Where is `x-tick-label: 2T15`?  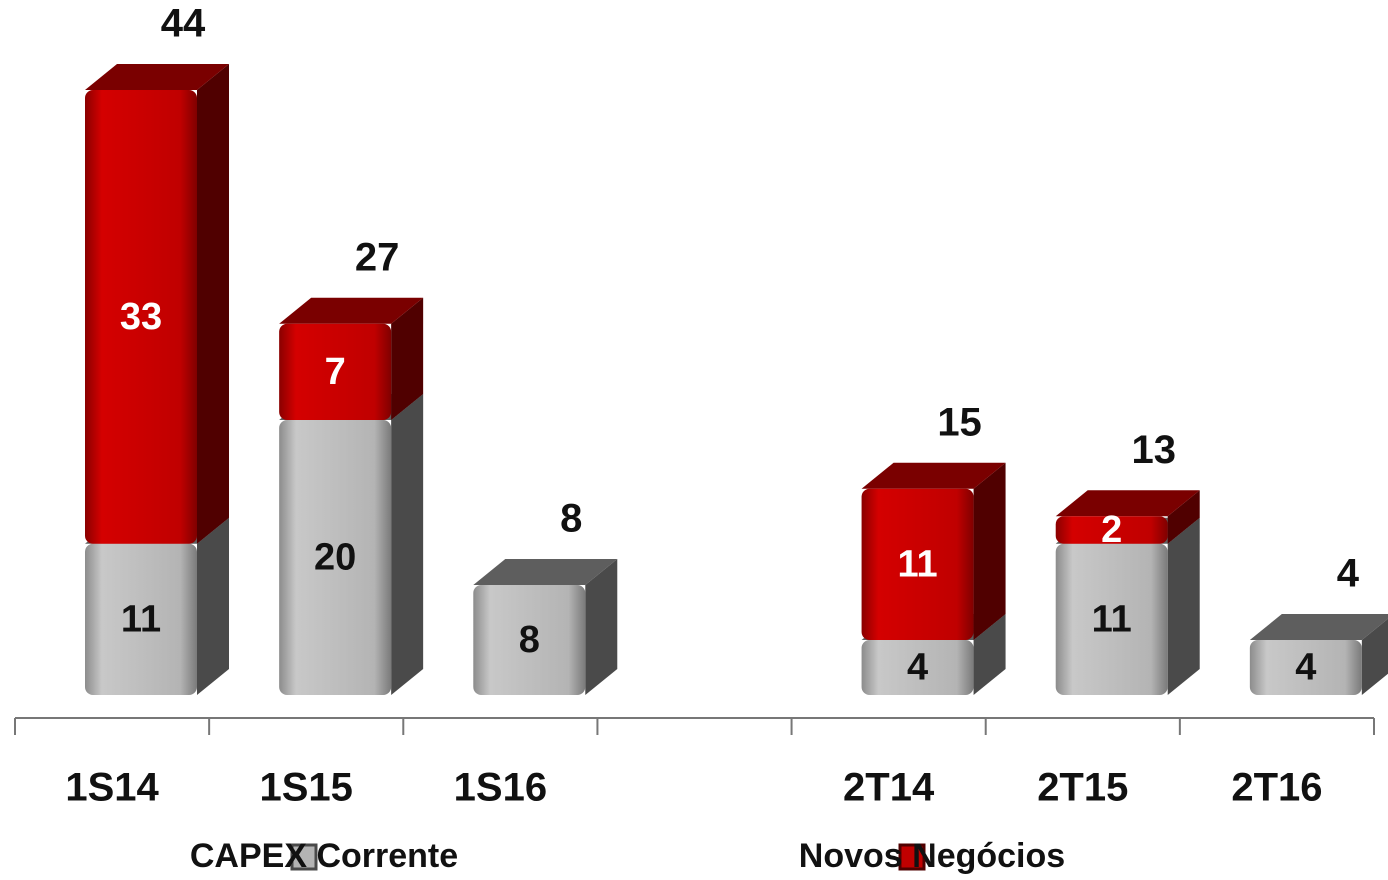 x-tick-label: 2T15 is located at coordinates (1082, 788).